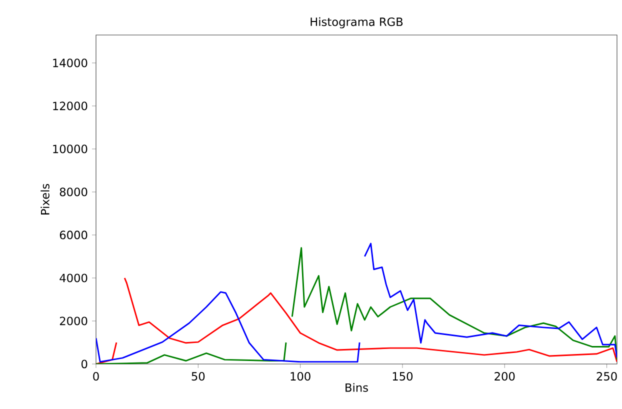 The width and height of the screenshot is (622, 409). What do you see at coordinates (70, 149) in the screenshot?
I see `y-tick-label: 10000` at bounding box center [70, 149].